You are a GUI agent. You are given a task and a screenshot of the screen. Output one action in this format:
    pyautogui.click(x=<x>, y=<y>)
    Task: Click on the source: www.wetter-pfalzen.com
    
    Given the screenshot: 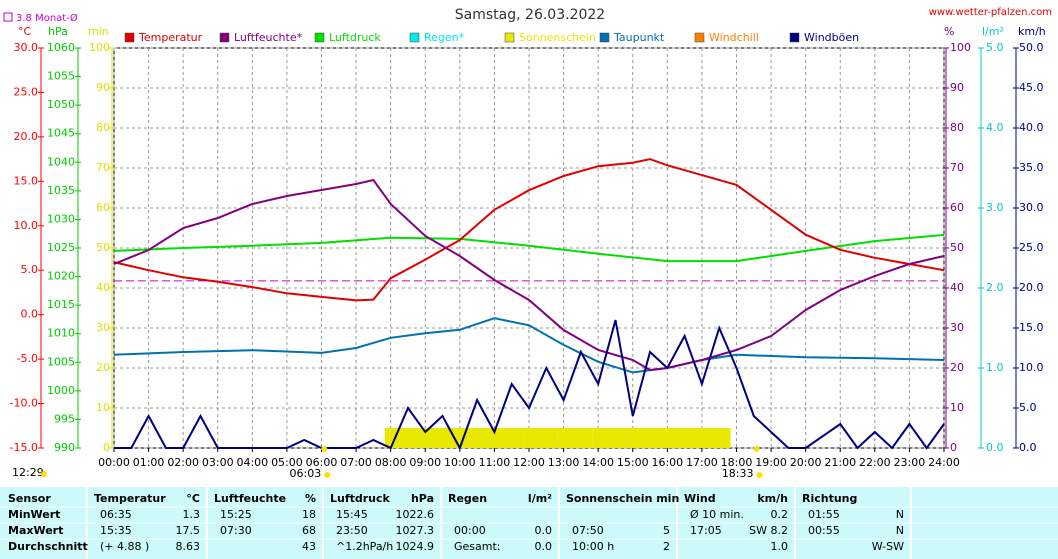 What is the action you would take?
    pyautogui.click(x=990, y=12)
    